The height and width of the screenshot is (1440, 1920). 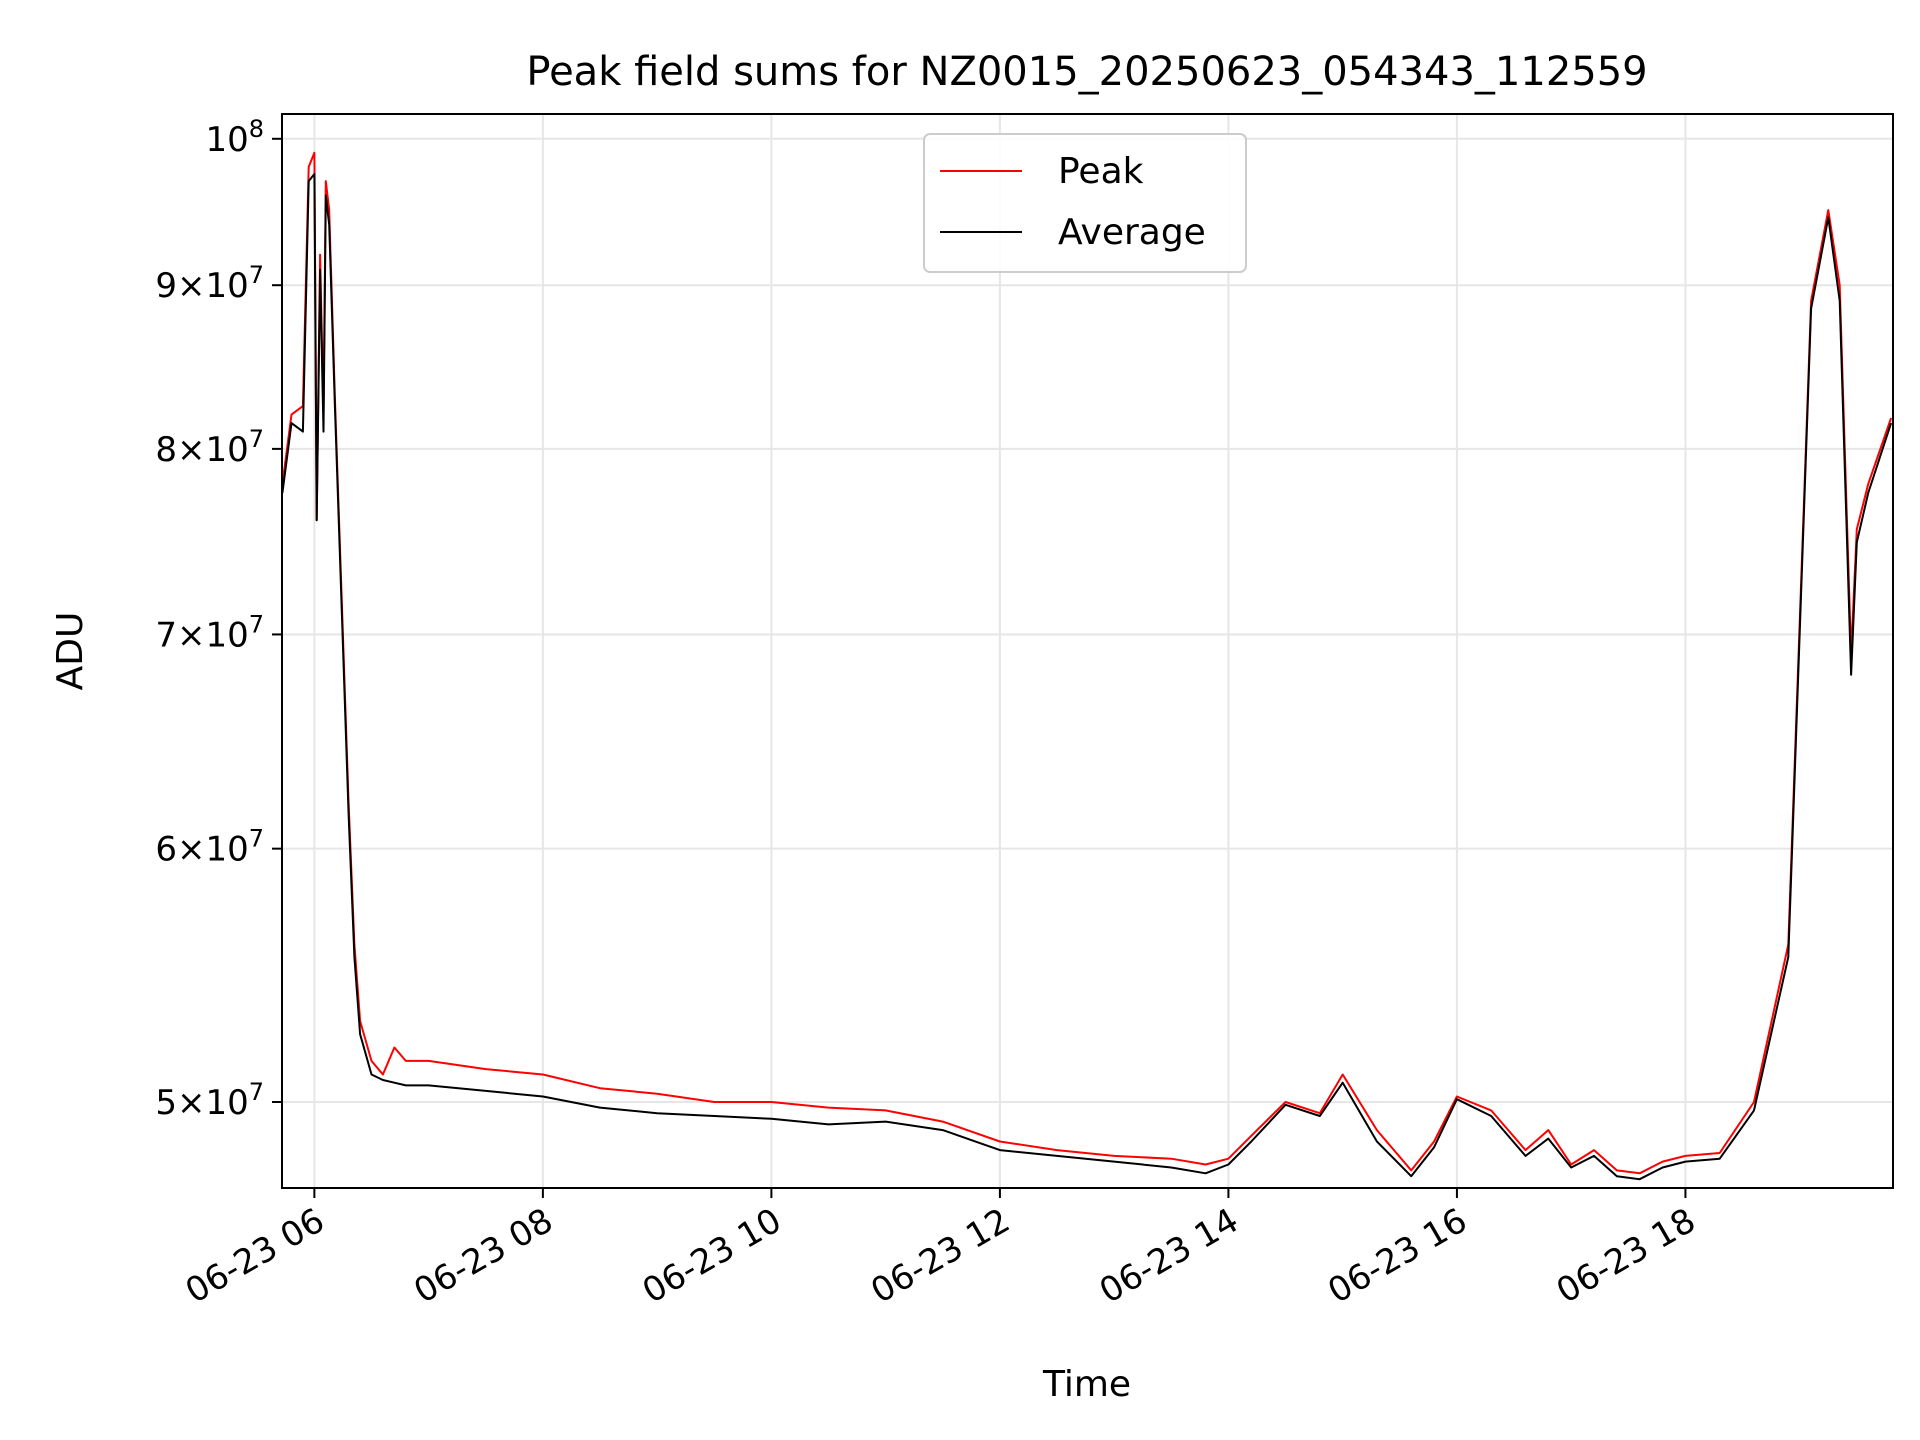 I want to click on y-tick-label: 8×107, so click(x=209, y=447).